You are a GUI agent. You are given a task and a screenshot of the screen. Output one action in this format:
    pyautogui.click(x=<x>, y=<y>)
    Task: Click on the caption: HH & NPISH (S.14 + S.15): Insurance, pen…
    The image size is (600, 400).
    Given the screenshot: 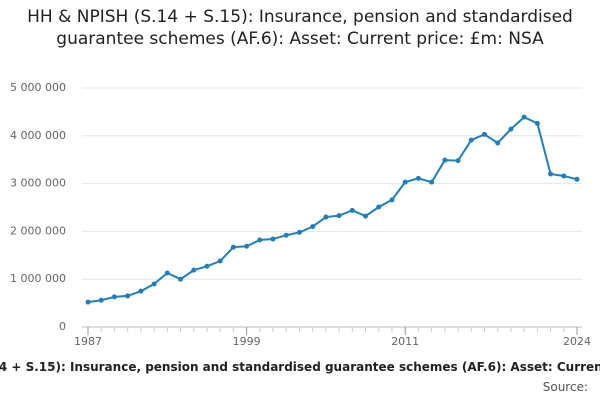 What is the action you would take?
    pyautogui.click(x=300, y=367)
    